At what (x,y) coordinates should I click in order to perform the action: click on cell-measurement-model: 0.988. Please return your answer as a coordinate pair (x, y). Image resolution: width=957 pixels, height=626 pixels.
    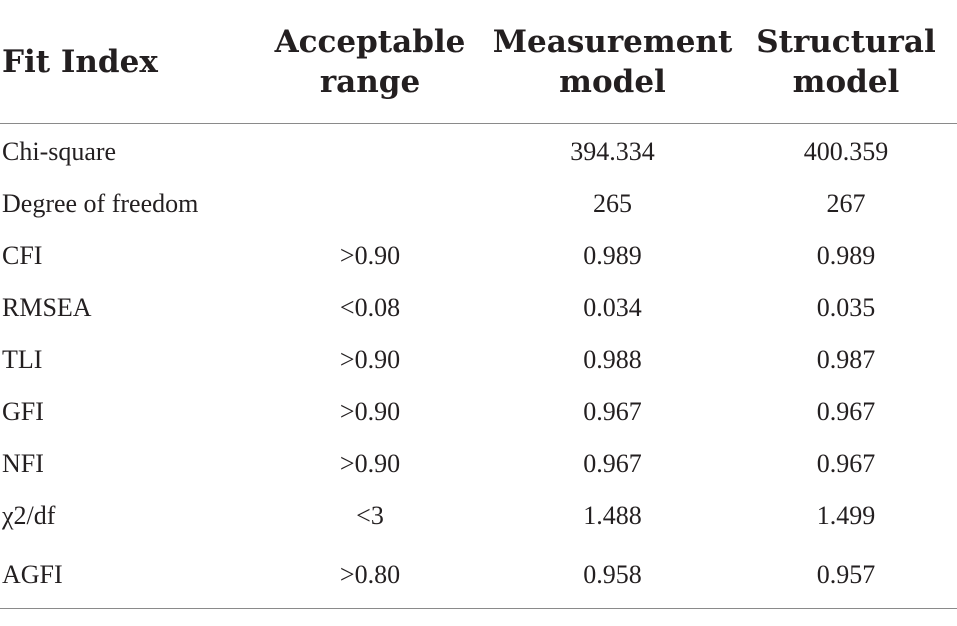
    Looking at the image, I should click on (612, 359).